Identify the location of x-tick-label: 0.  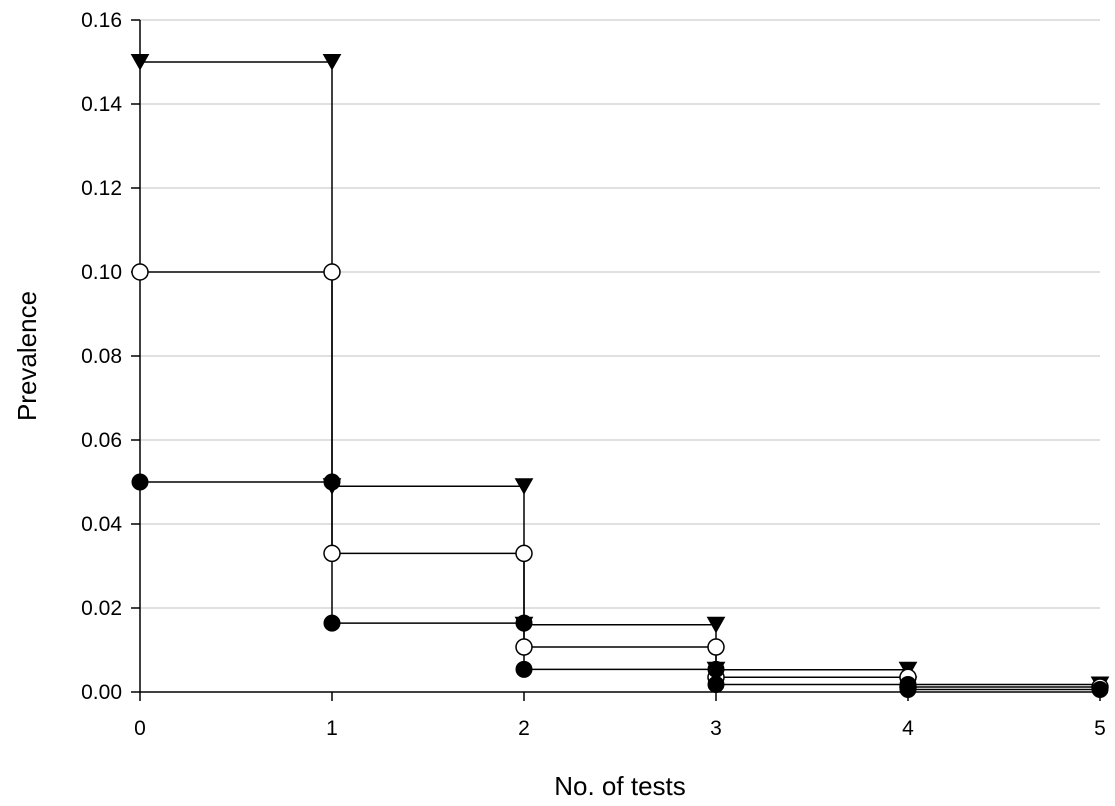
(140, 728).